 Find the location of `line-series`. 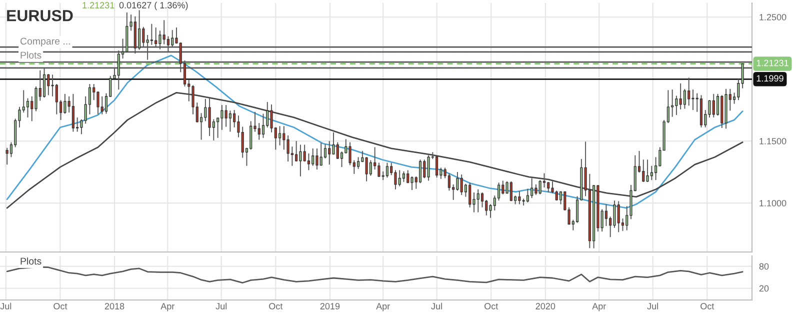

line-series is located at coordinates (375, 275).